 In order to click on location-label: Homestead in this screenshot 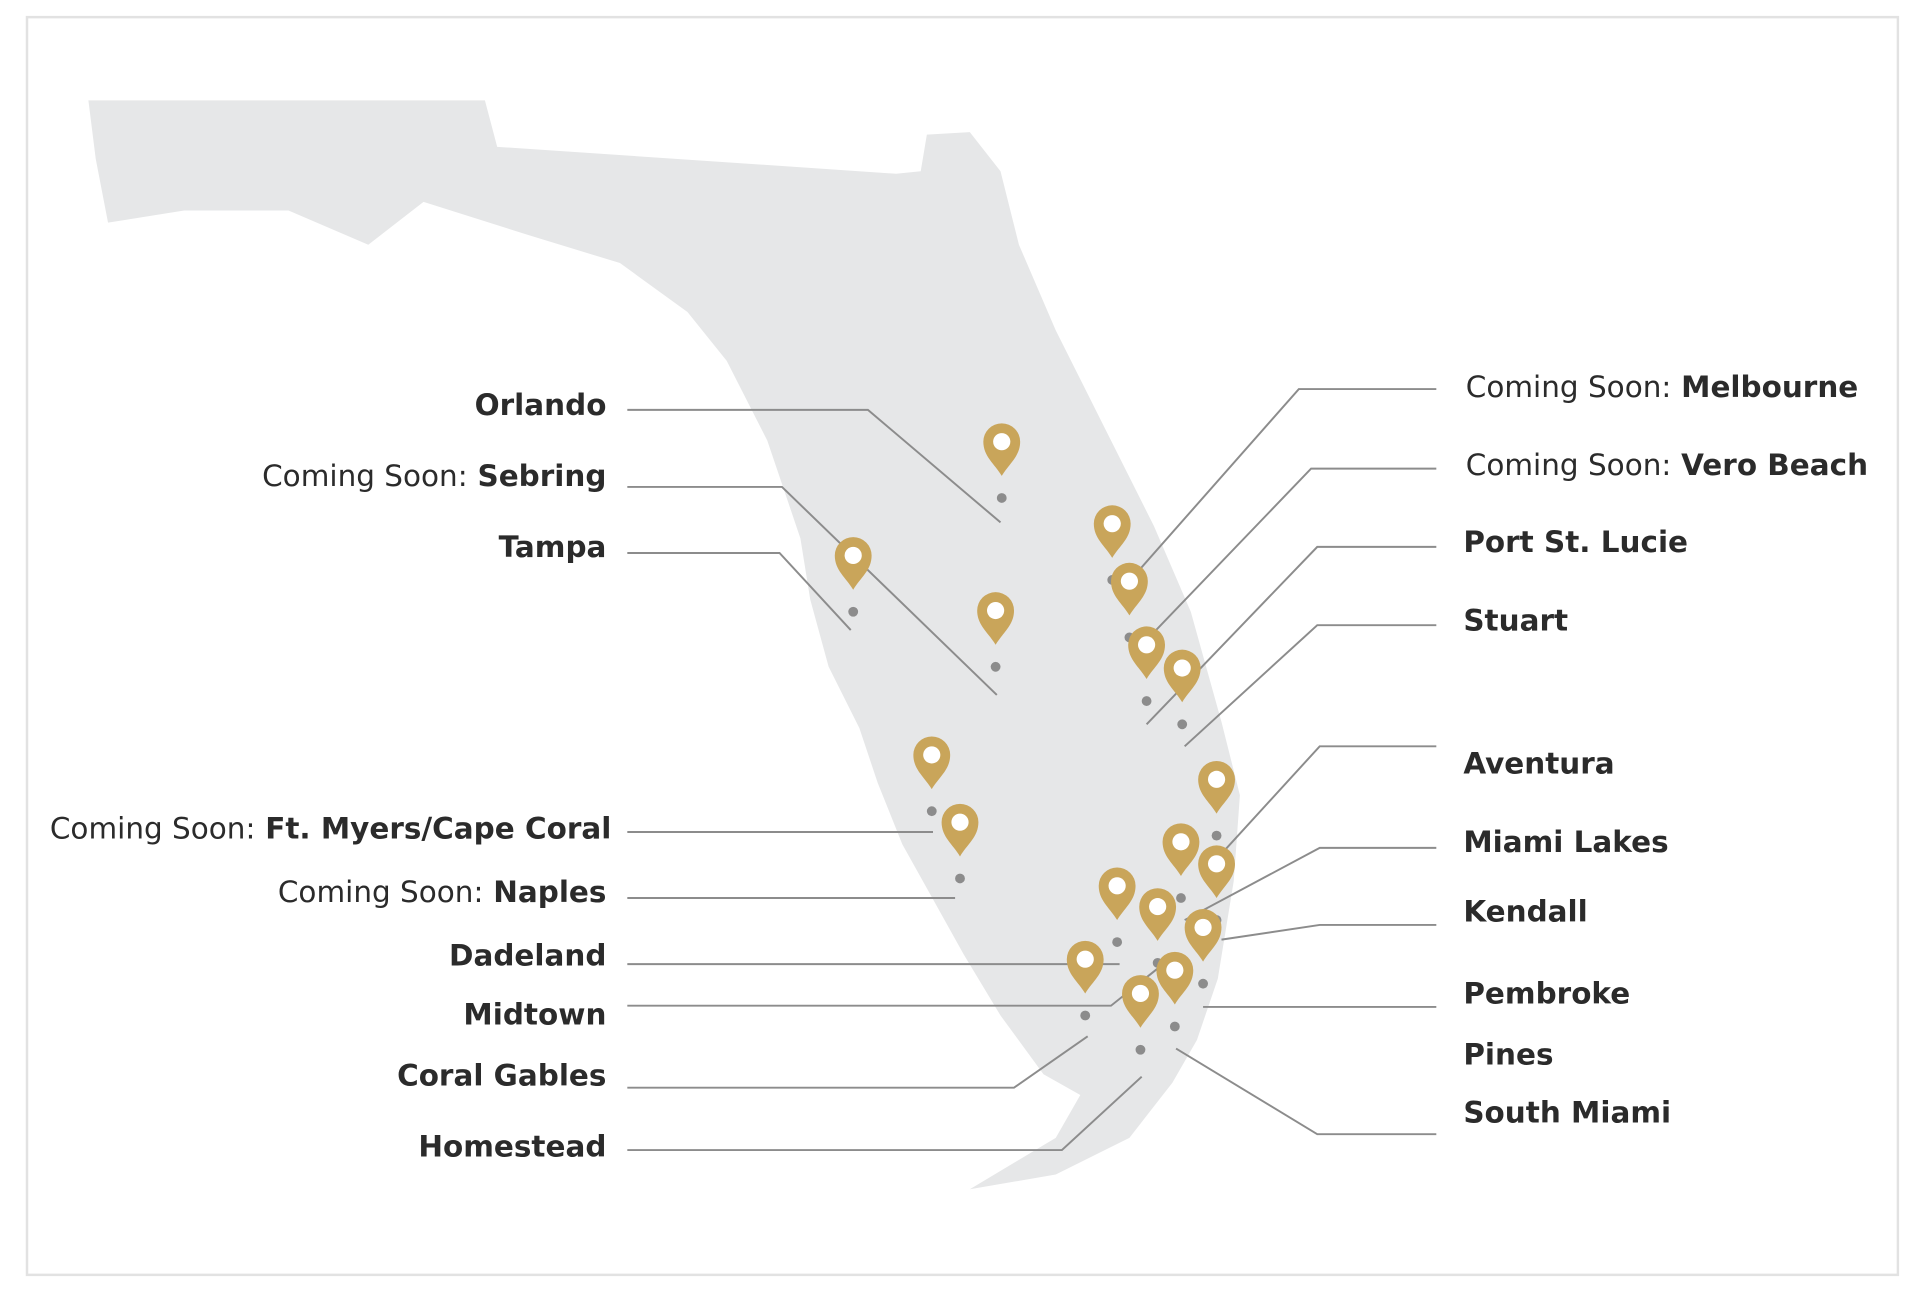, I will do `click(512, 1146)`.